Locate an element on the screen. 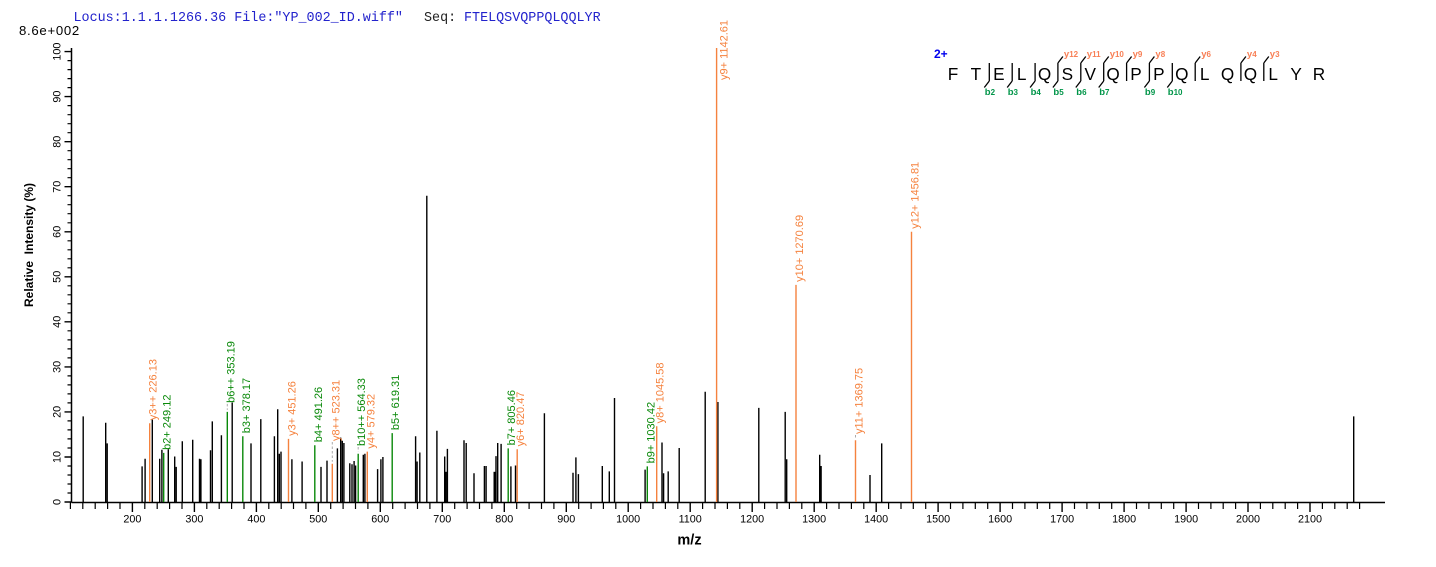 The width and height of the screenshot is (1436, 567). svg-text: b6++ 353.19 is located at coordinates (231, 372).